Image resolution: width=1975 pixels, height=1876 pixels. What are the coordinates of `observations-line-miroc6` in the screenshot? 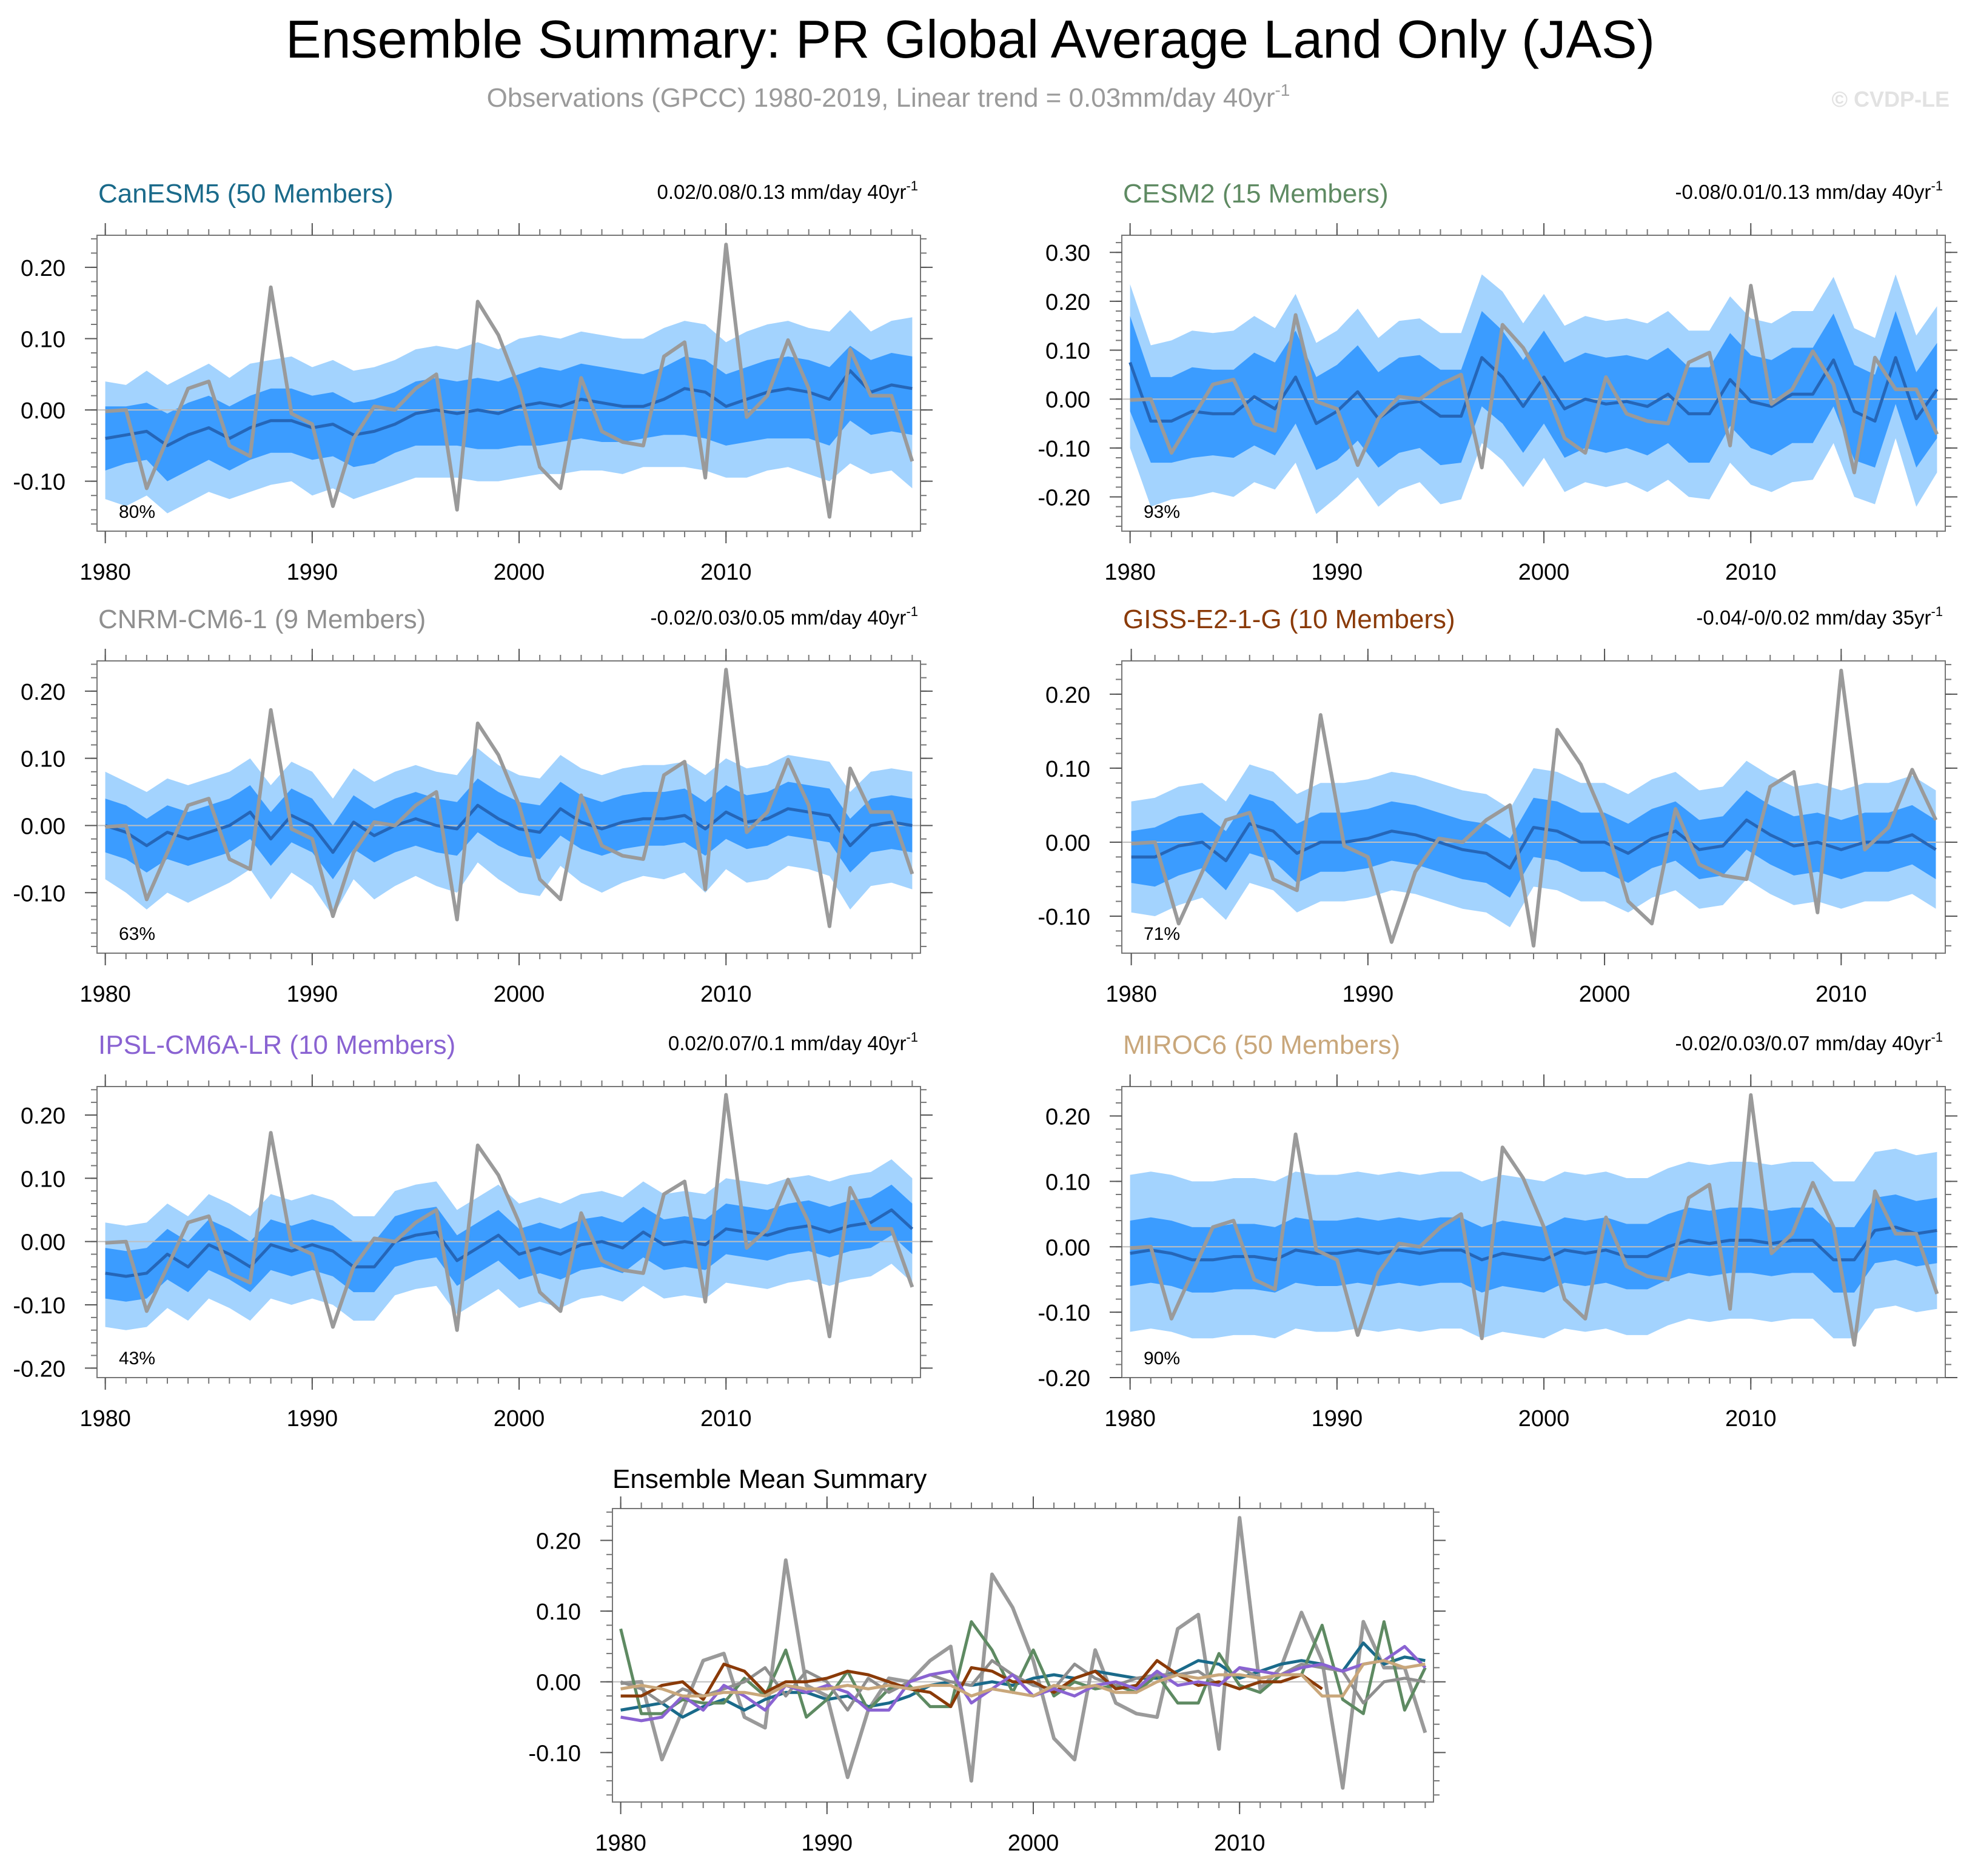 It's located at (1534, 1220).